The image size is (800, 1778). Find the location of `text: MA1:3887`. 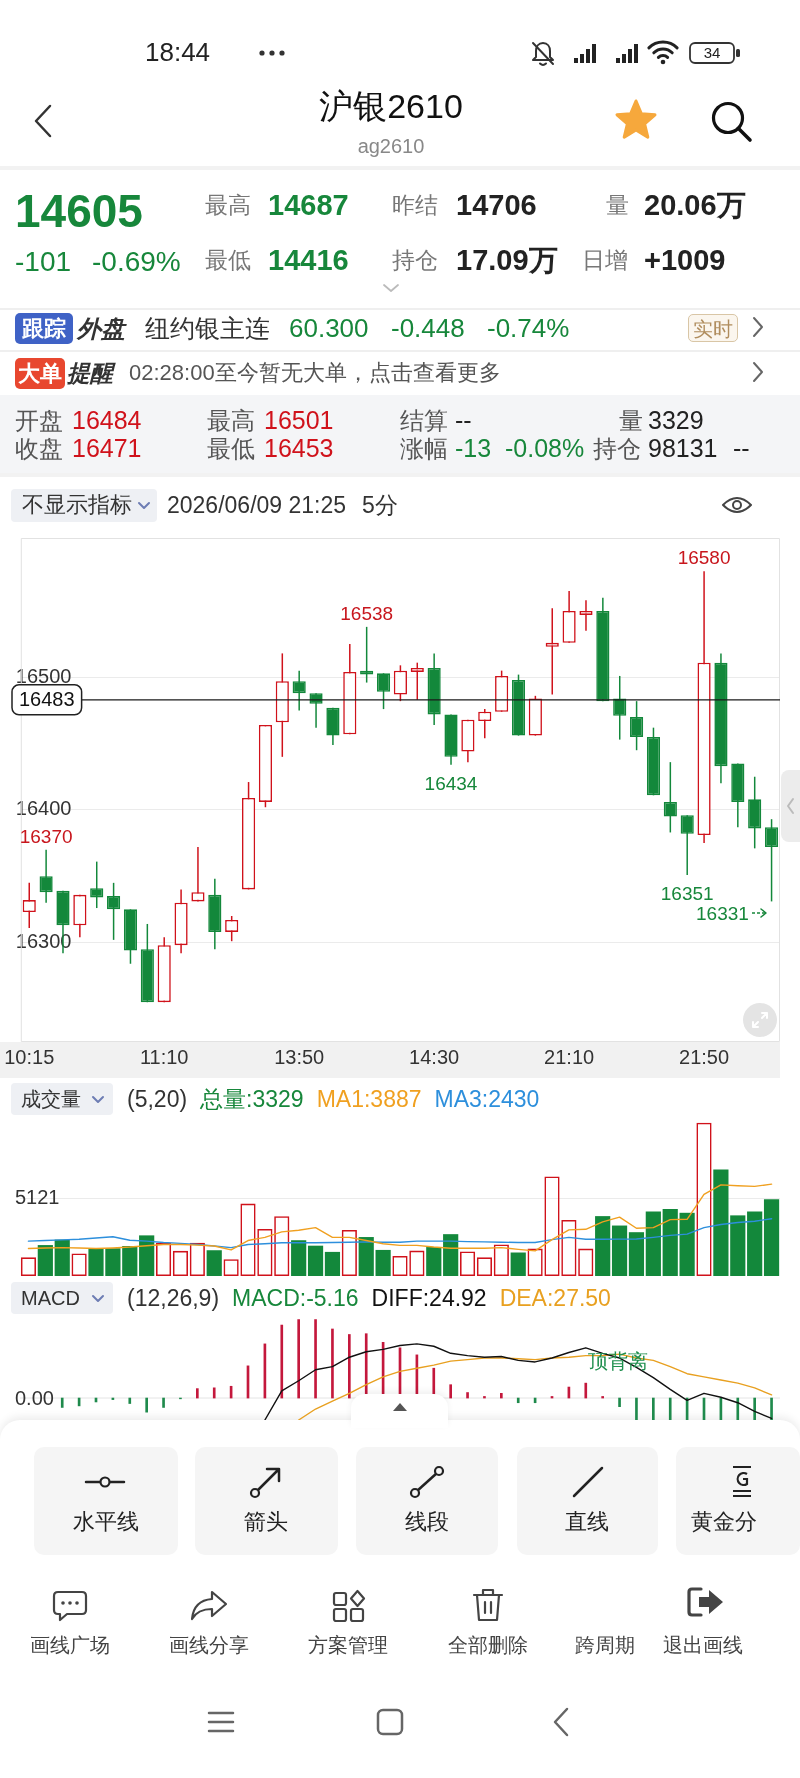

text: MA1:3887 is located at coordinates (369, 1099).